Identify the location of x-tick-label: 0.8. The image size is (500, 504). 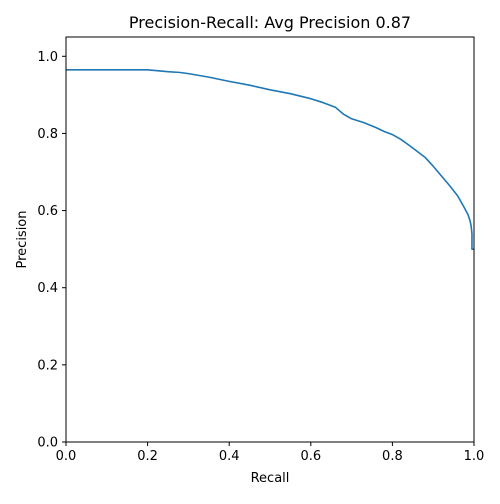
(392, 456).